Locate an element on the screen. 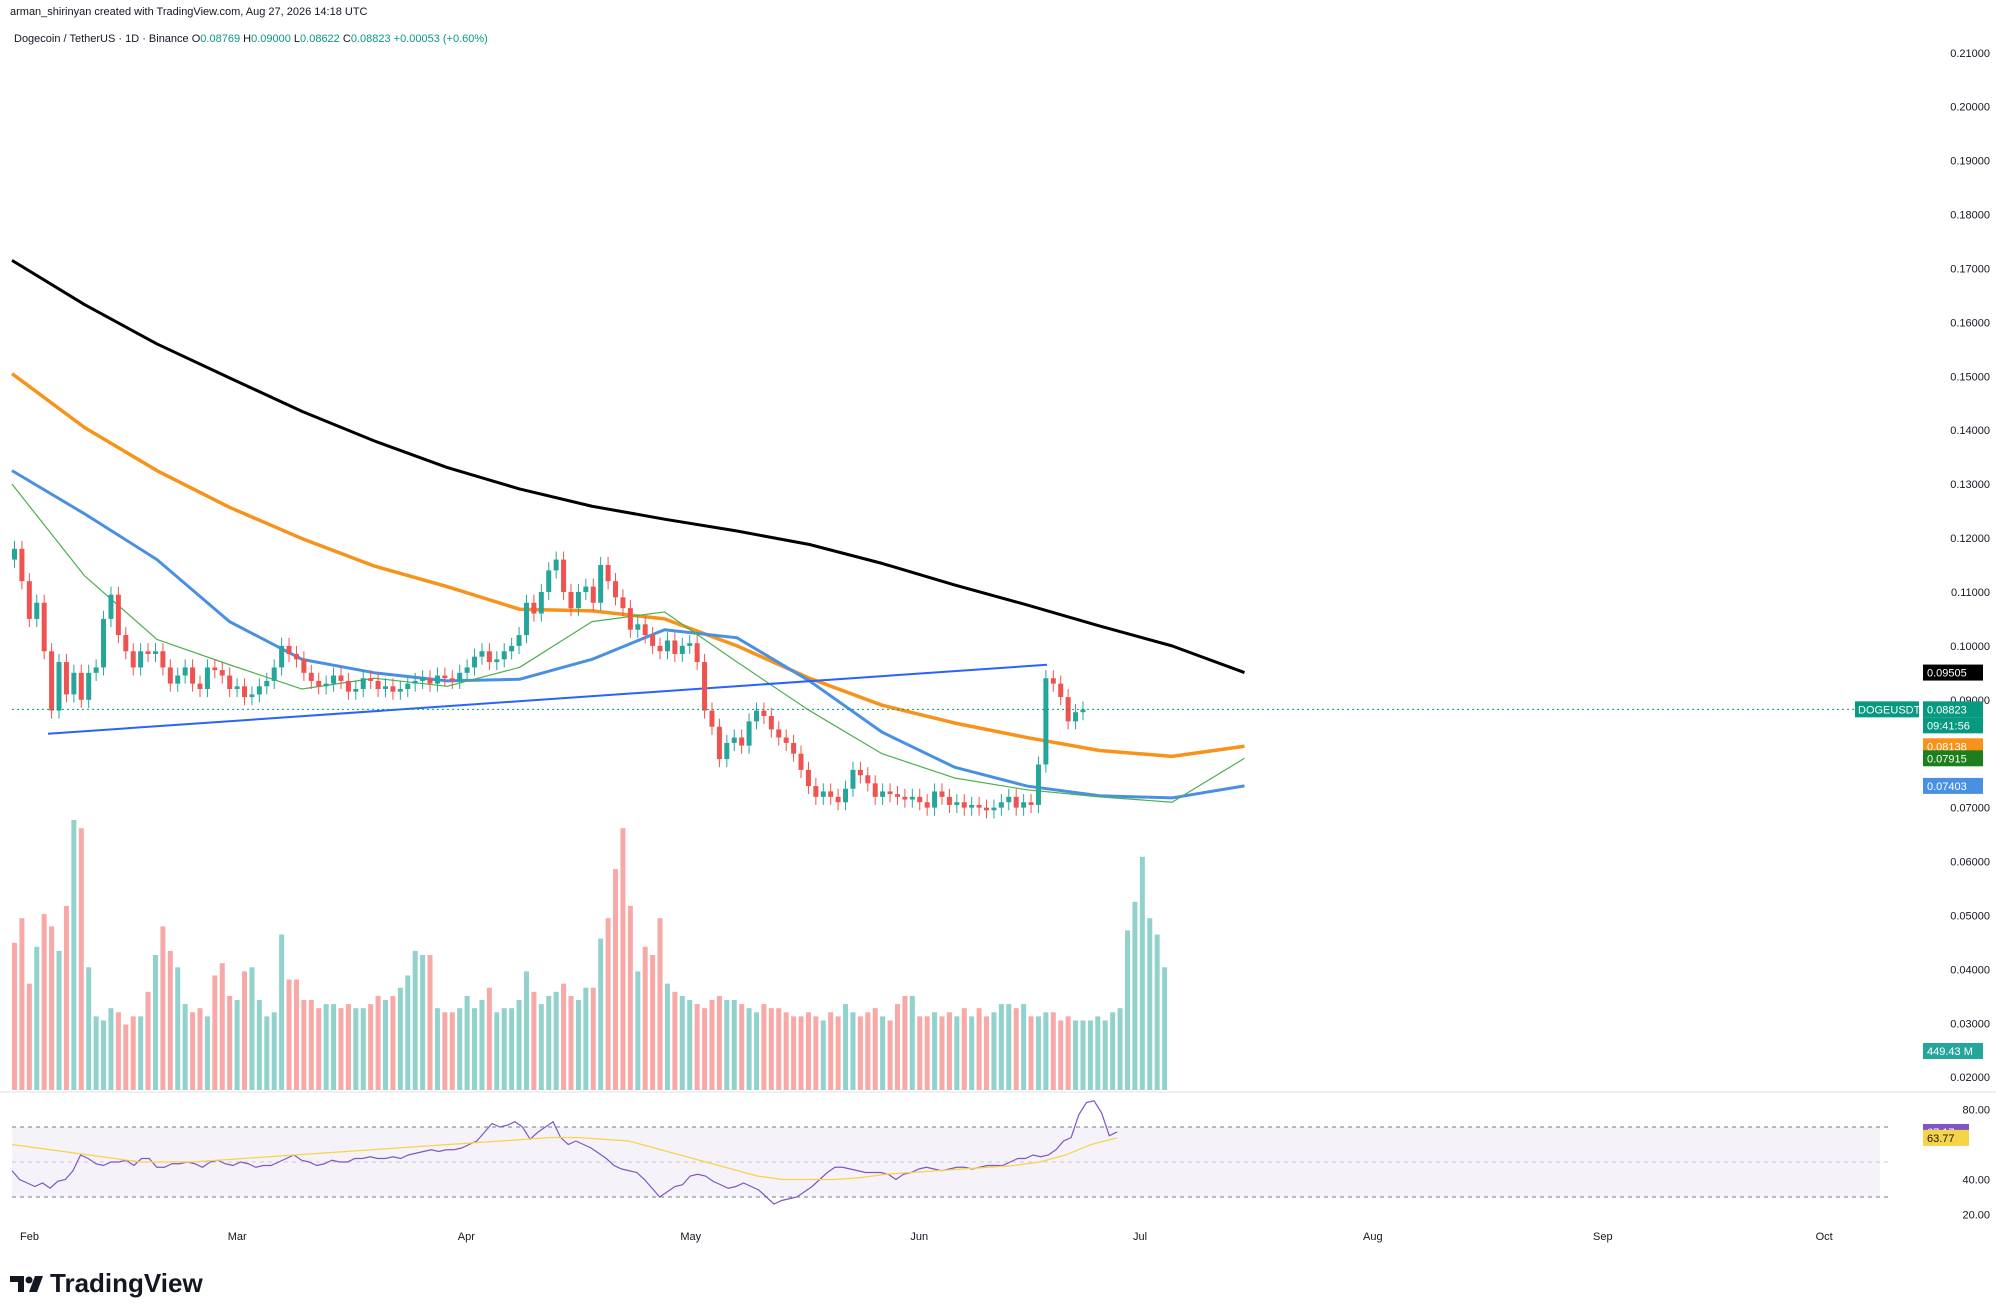 The height and width of the screenshot is (1311, 1996). symbol-name: Dogecoin / TetherUS · 1D · Binance is located at coordinates (101, 39).